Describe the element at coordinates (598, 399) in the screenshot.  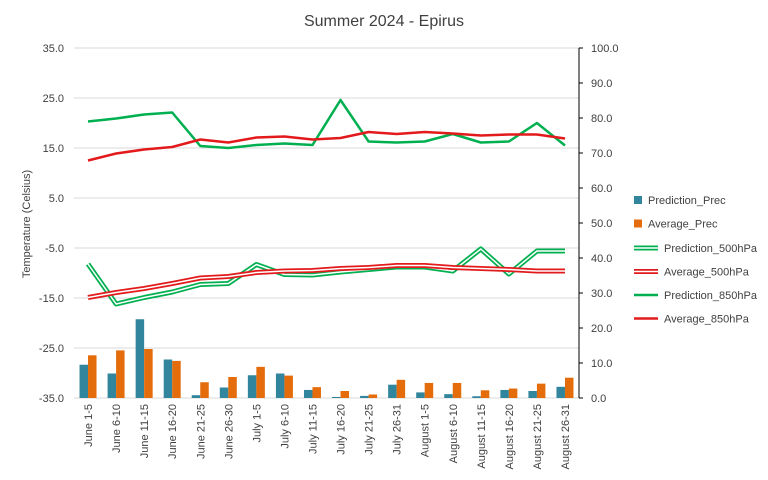
I see `y2-tick-label: 0.0` at that location.